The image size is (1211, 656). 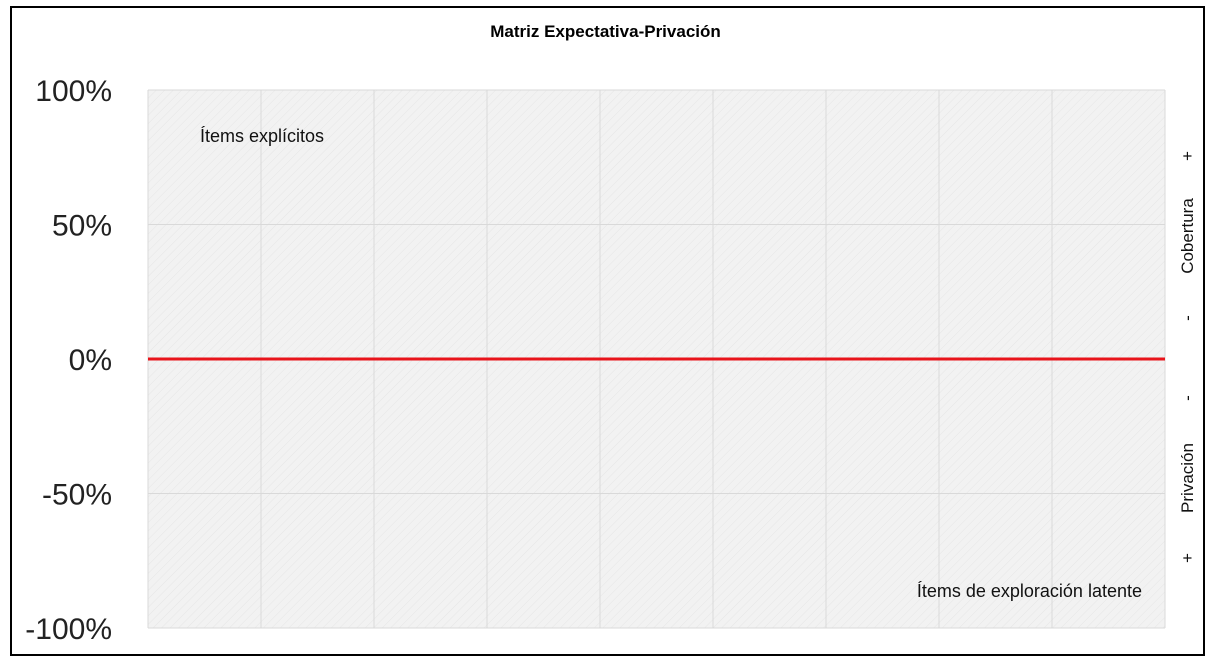 What do you see at coordinates (1187, 156) in the screenshot?
I see `right-axis-upper-plus: +` at bounding box center [1187, 156].